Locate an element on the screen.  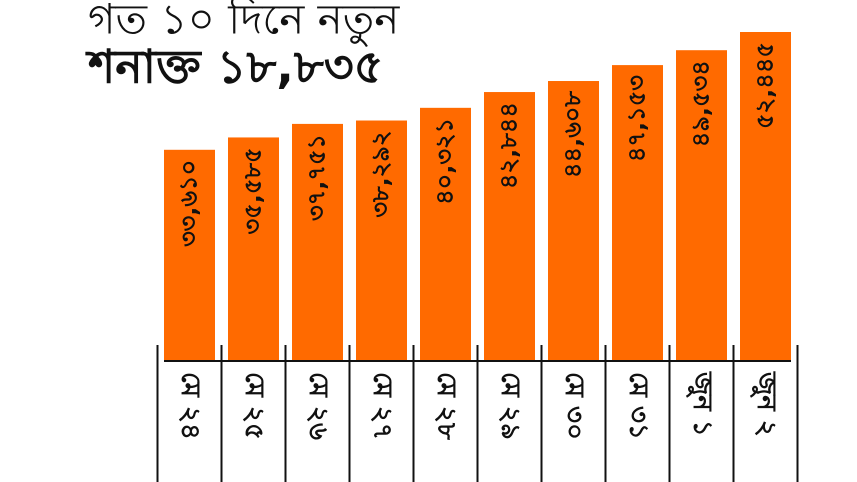
x-tick-label: মে ২৬ is located at coordinates (318, 406).